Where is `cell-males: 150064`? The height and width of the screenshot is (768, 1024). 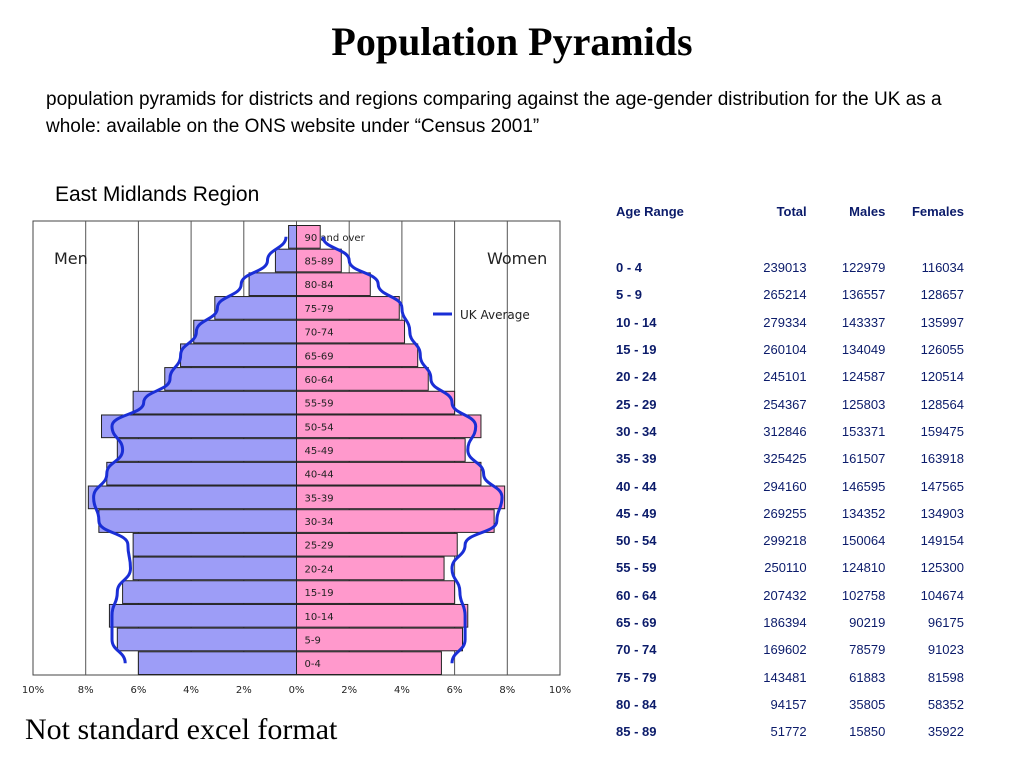 cell-males: 150064 is located at coordinates (863, 541).